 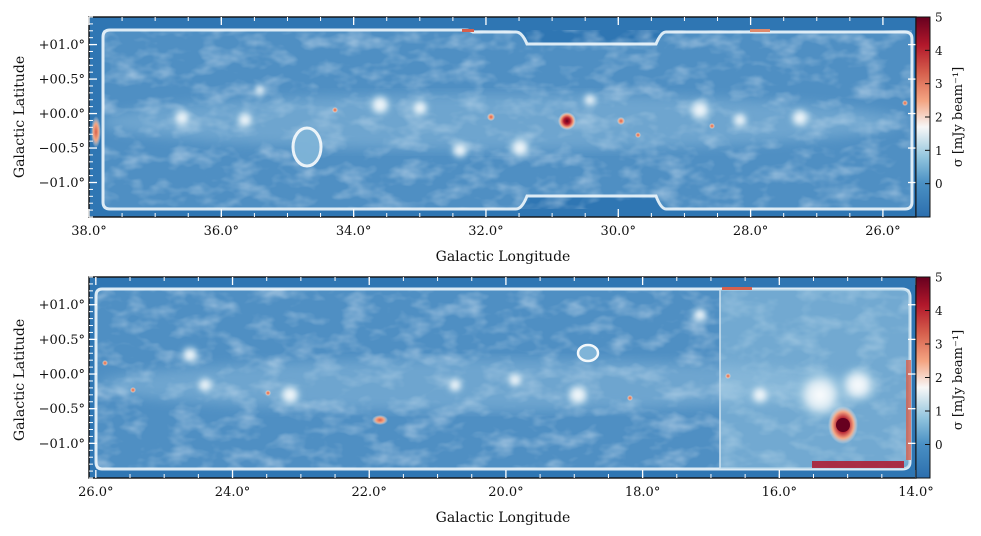 What do you see at coordinates (750, 231) in the screenshot?
I see `x-tick-label: 28.0°` at bounding box center [750, 231].